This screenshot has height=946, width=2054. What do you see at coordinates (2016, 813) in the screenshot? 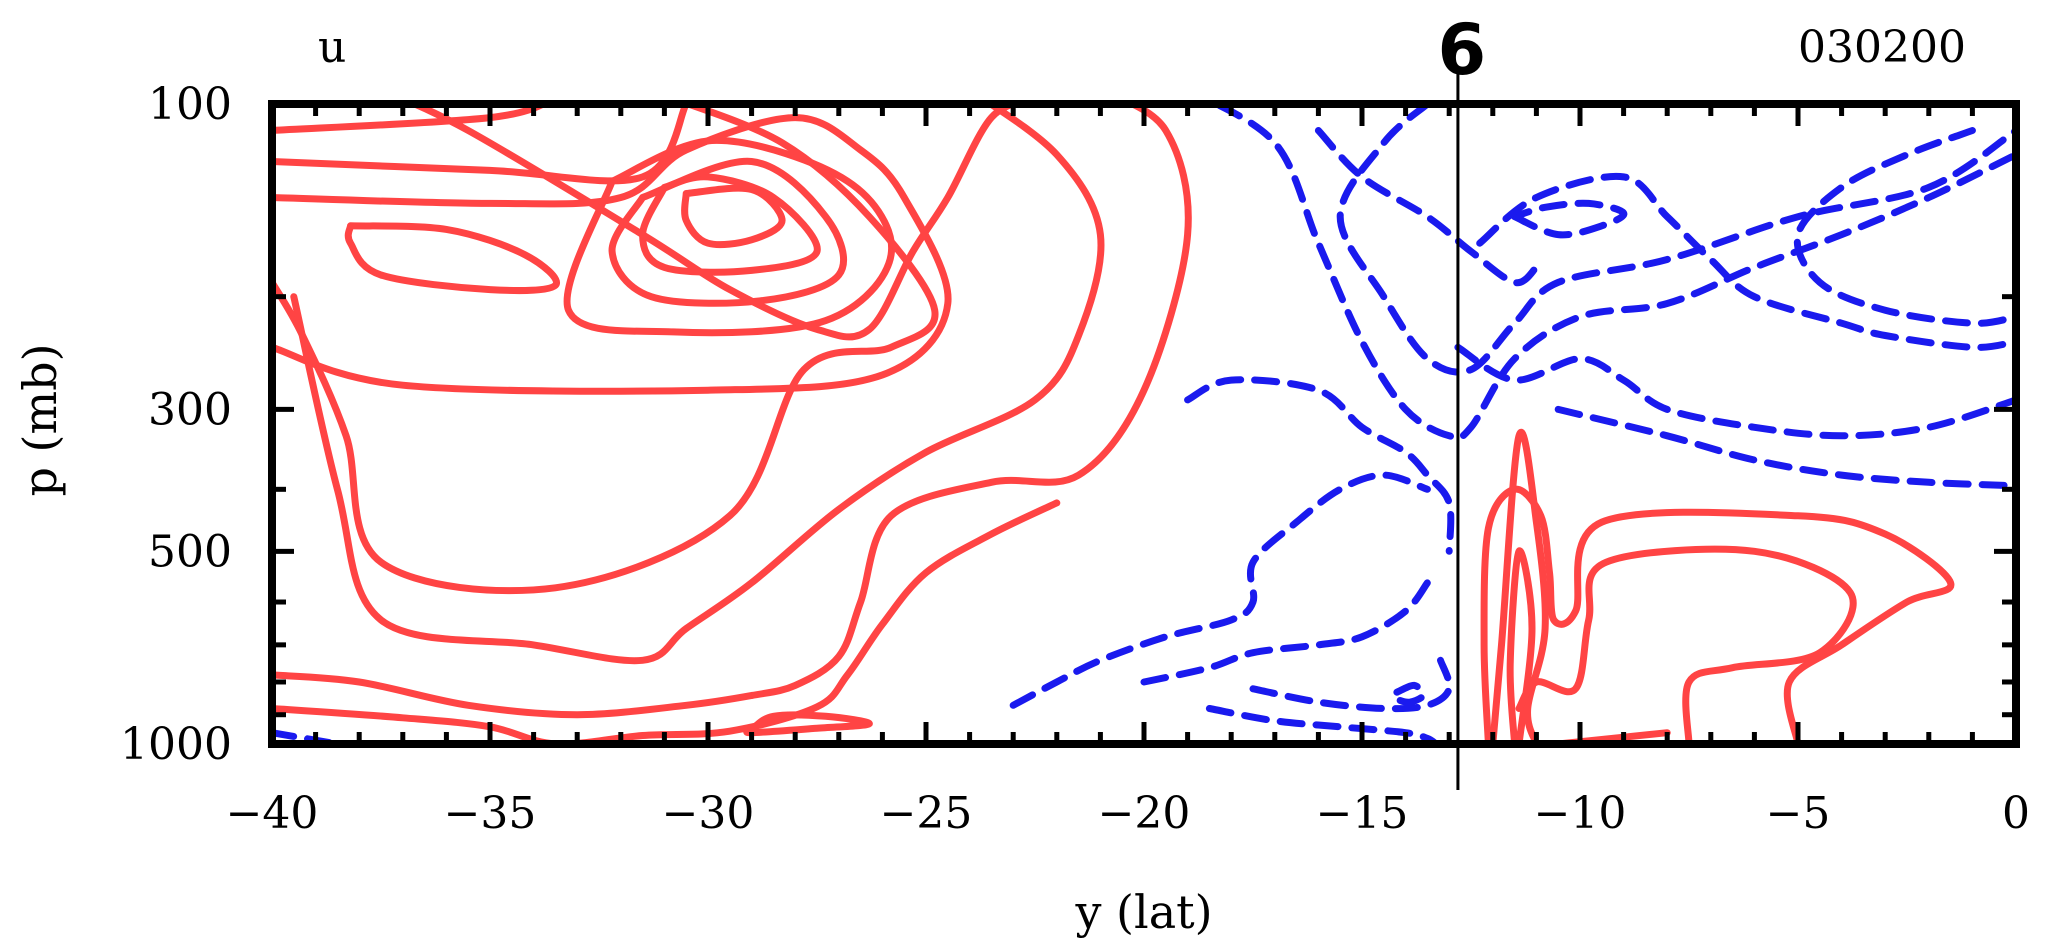
I see `x-tick-label: 0` at bounding box center [2016, 813].